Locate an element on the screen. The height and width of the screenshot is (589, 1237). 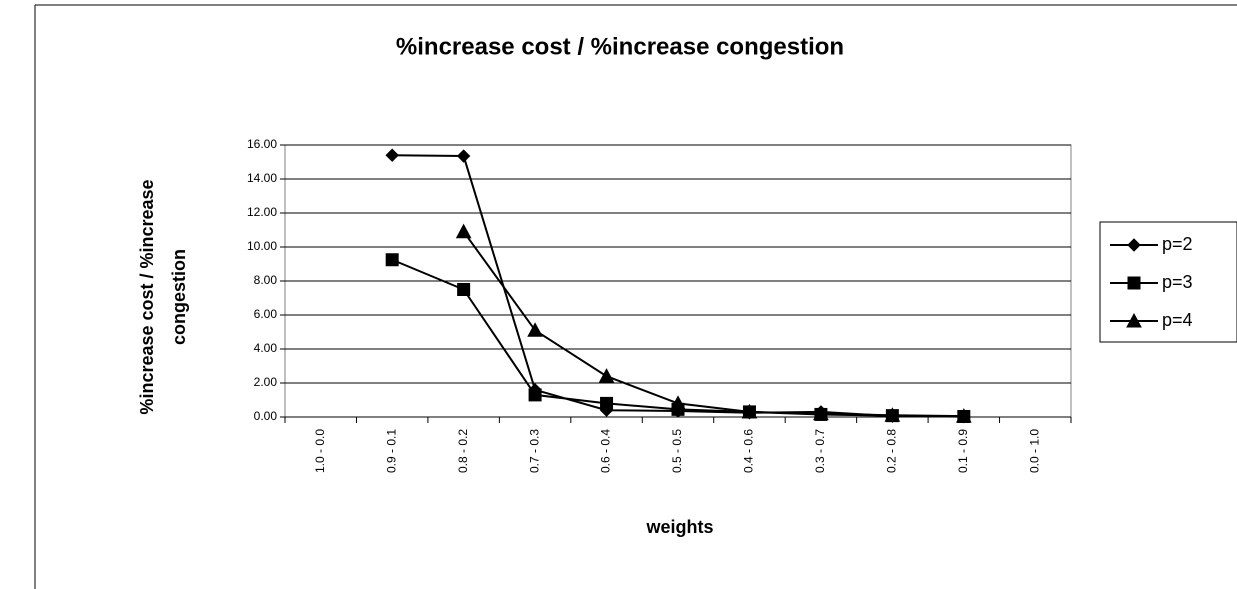
x-tick-label: 0.1 - 0.9 is located at coordinates (963, 451).